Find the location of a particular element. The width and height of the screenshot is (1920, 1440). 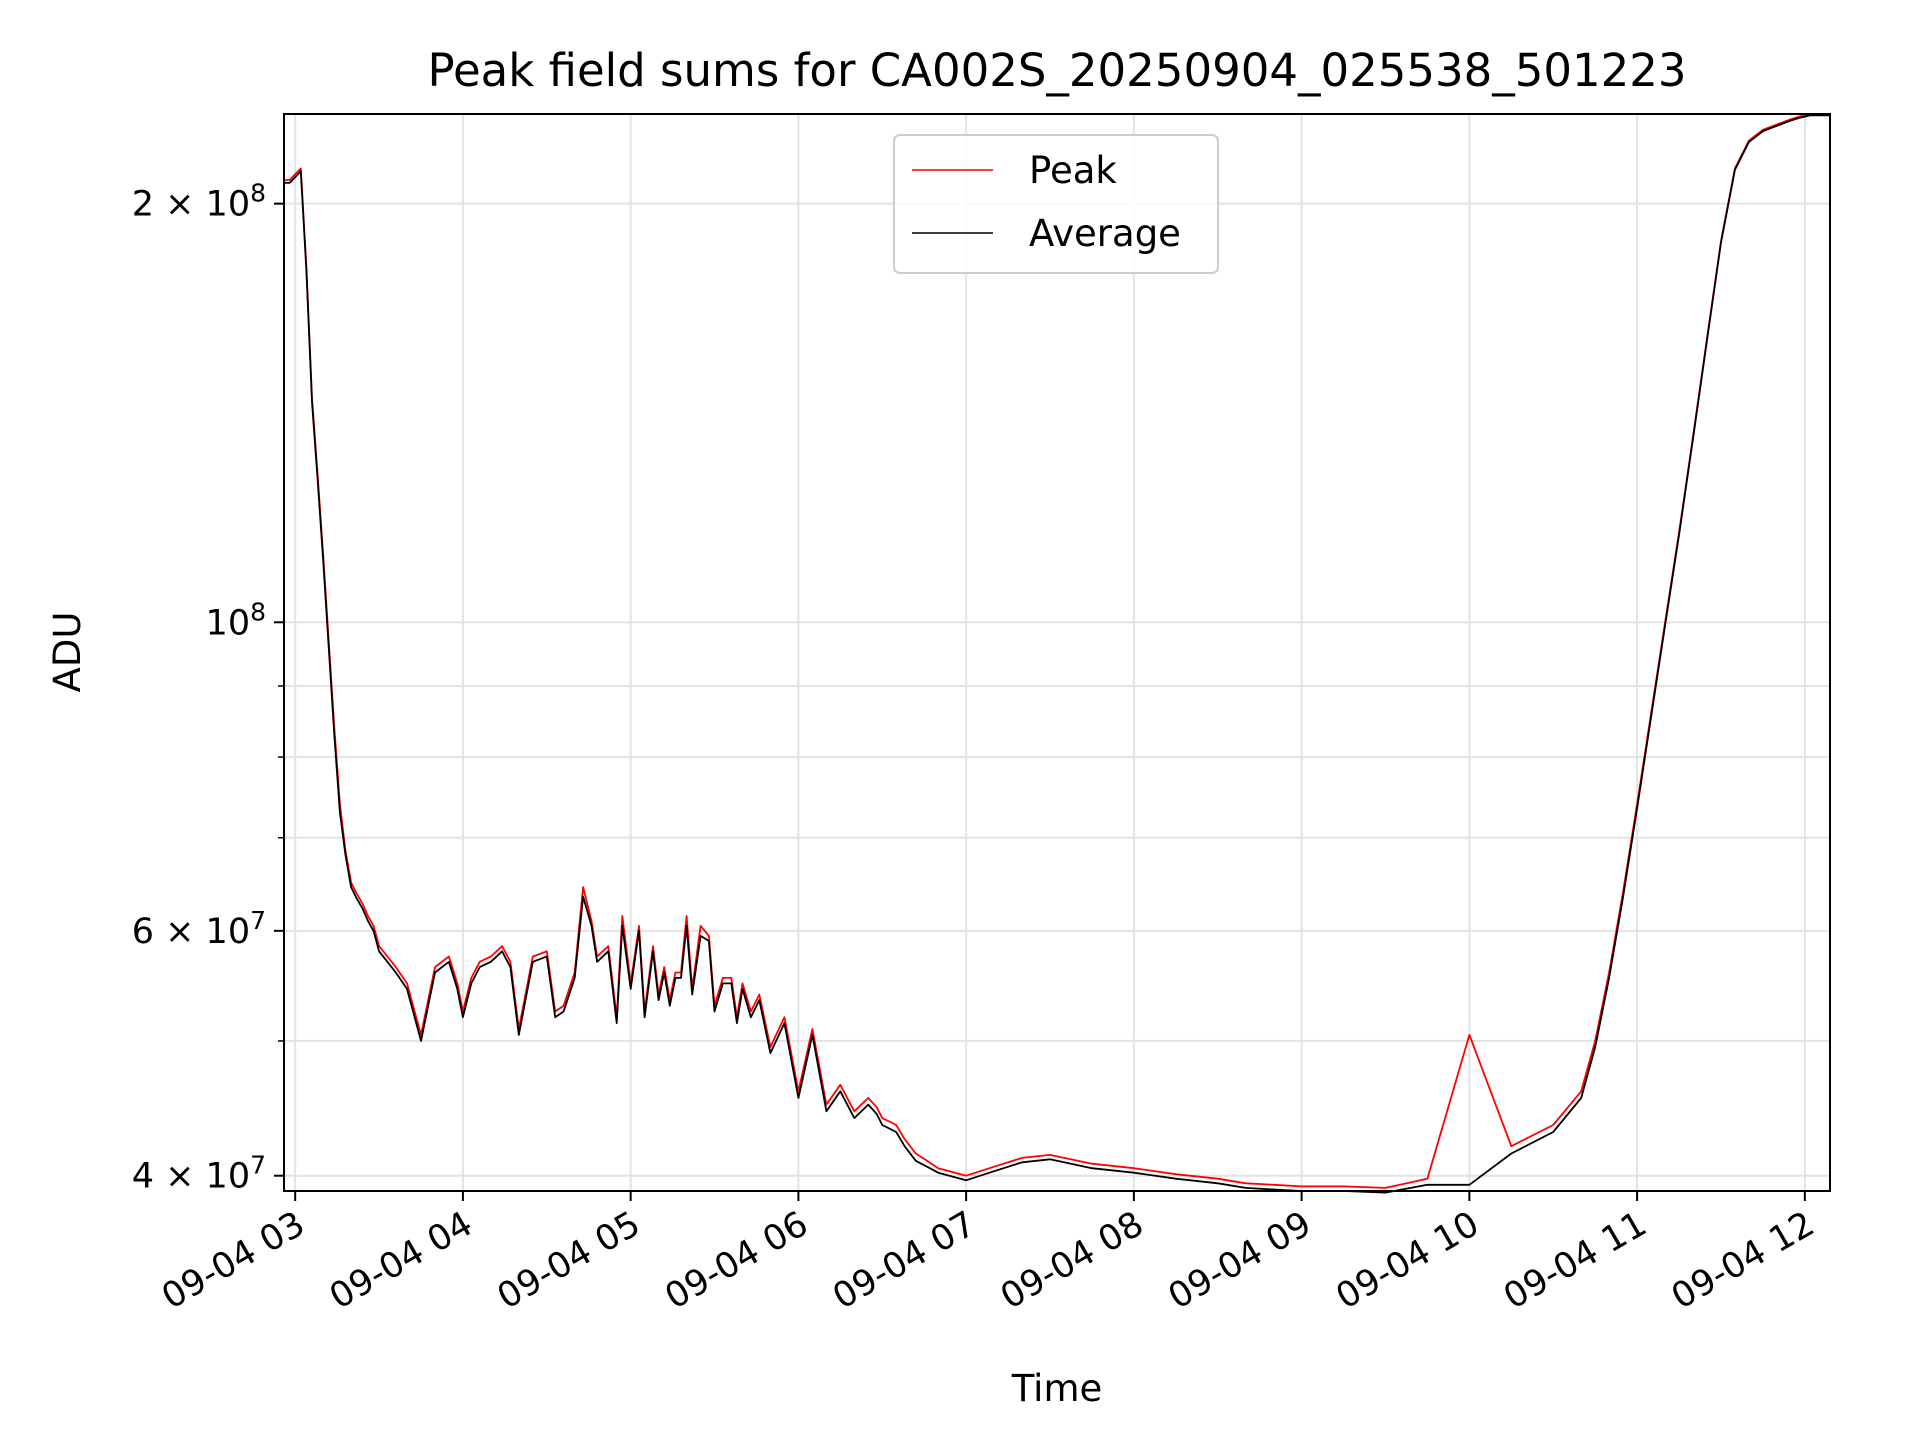

y-tick-label: 108 is located at coordinates (236, 620).